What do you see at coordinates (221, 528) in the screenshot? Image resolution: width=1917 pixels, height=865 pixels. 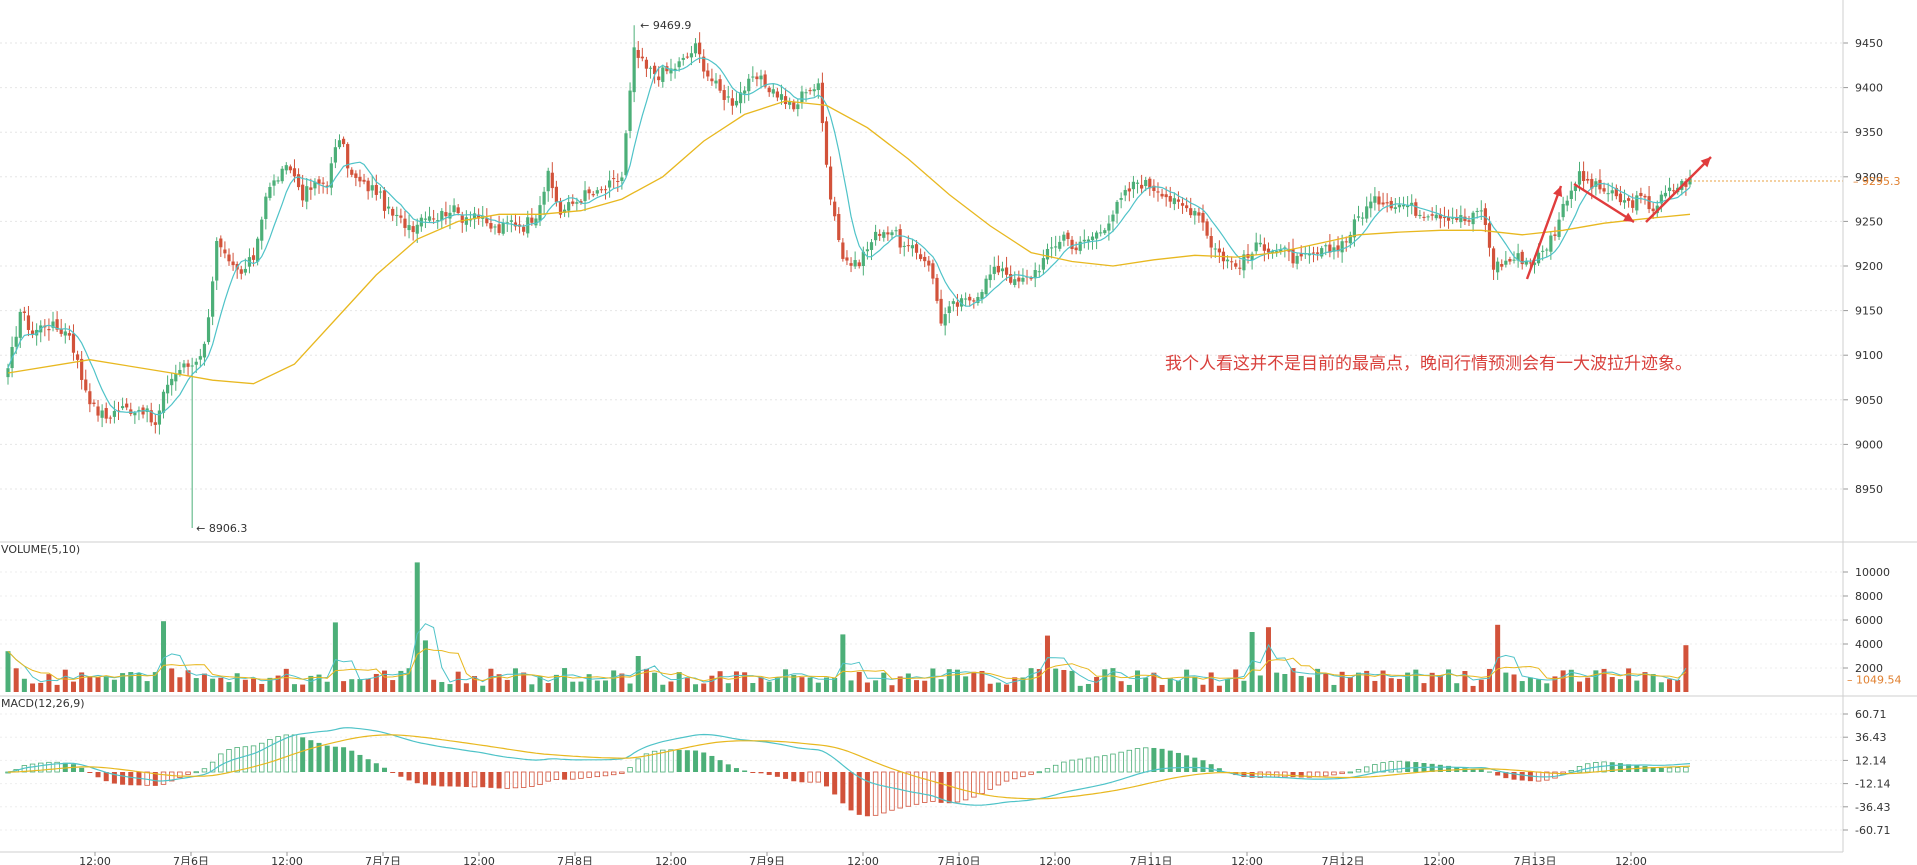 I see `low-price-marker: ← 8906.3` at bounding box center [221, 528].